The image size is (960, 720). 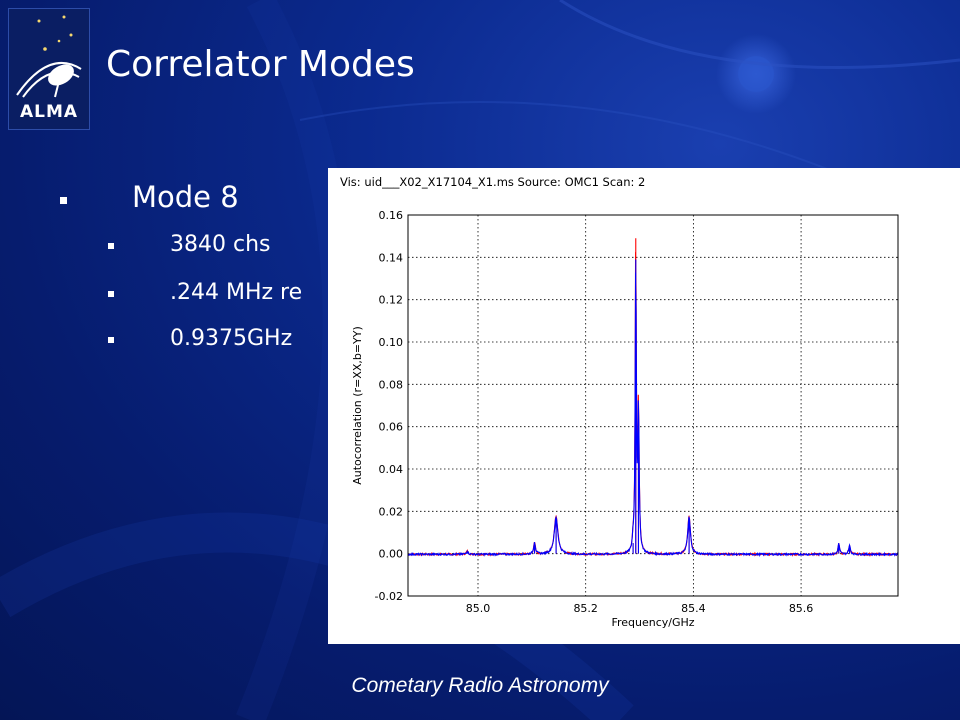 What do you see at coordinates (480, 685) in the screenshot?
I see `slide-footer: Cometary Radio Astronomy` at bounding box center [480, 685].